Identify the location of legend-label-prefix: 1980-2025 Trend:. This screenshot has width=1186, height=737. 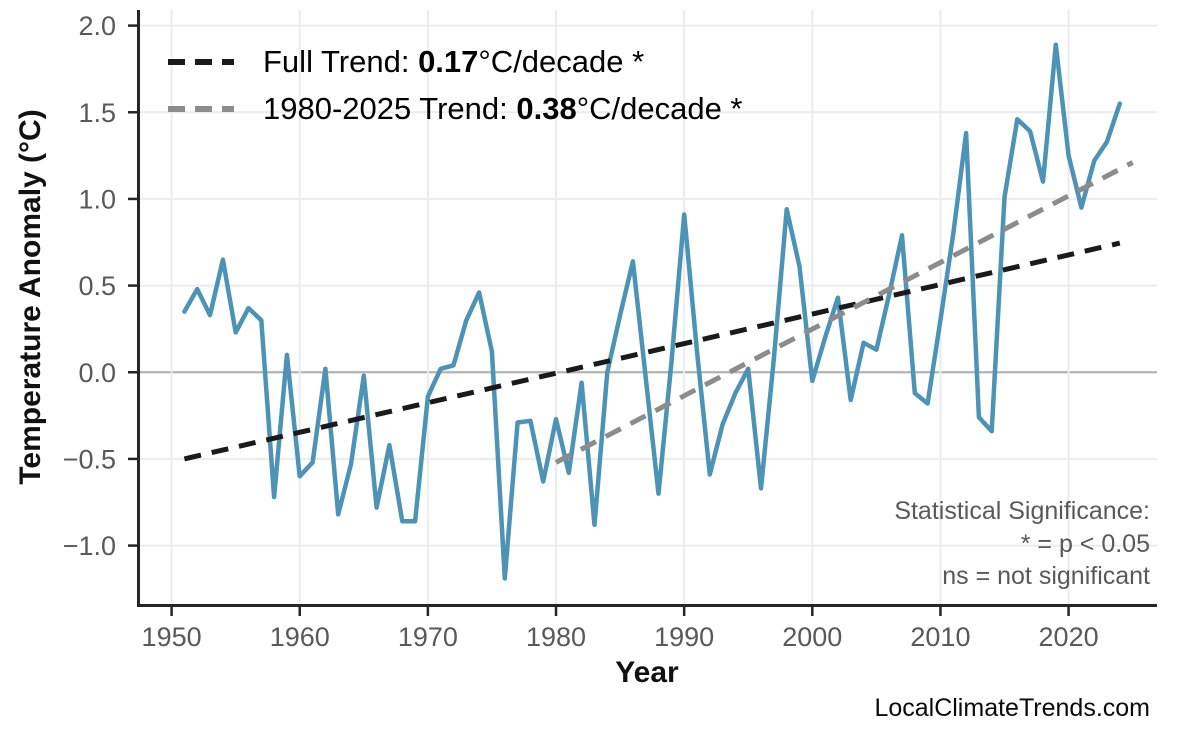
(390, 108).